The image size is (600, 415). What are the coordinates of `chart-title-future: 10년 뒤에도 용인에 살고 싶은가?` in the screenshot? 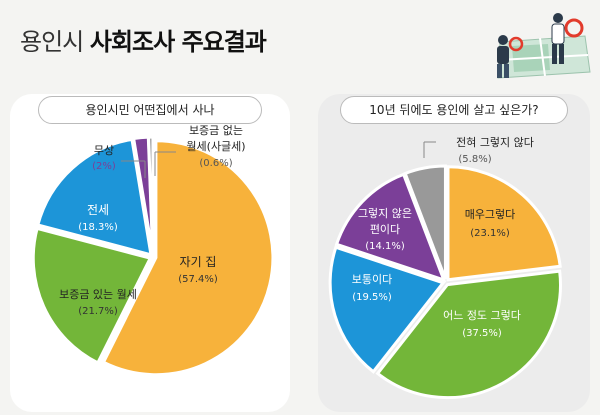 It's located at (454, 110).